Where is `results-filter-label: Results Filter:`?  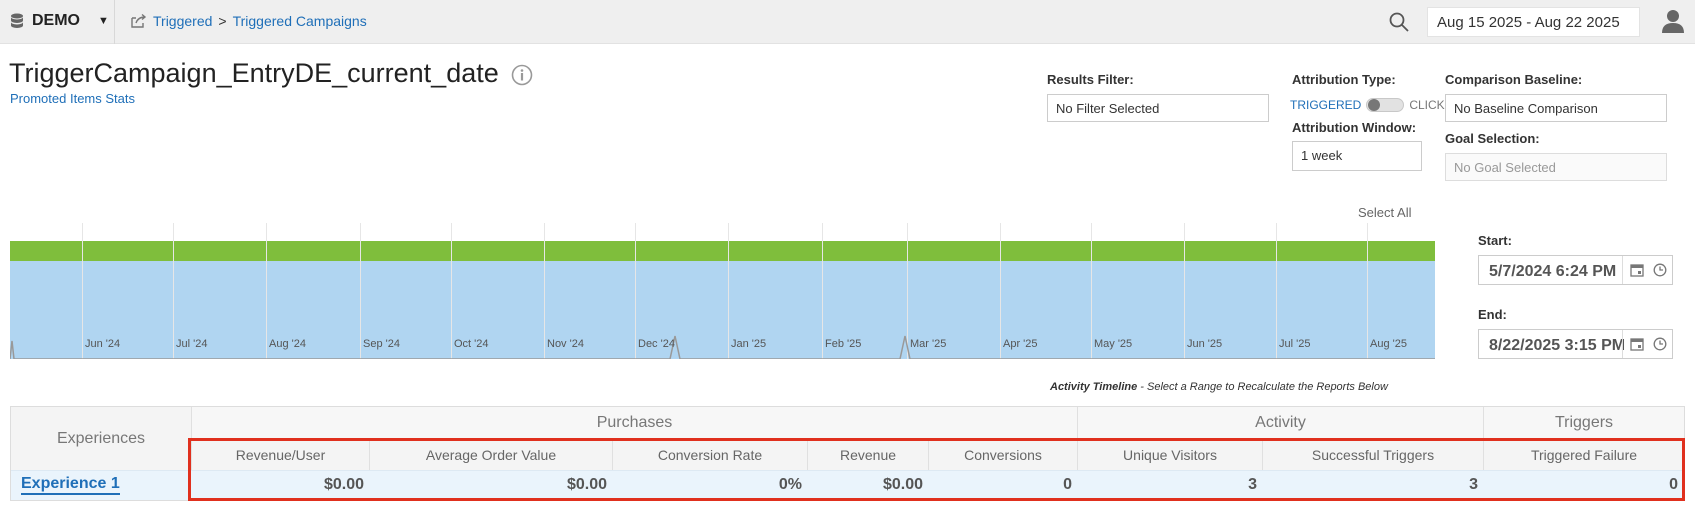
results-filter-label: Results Filter: is located at coordinates (1090, 79).